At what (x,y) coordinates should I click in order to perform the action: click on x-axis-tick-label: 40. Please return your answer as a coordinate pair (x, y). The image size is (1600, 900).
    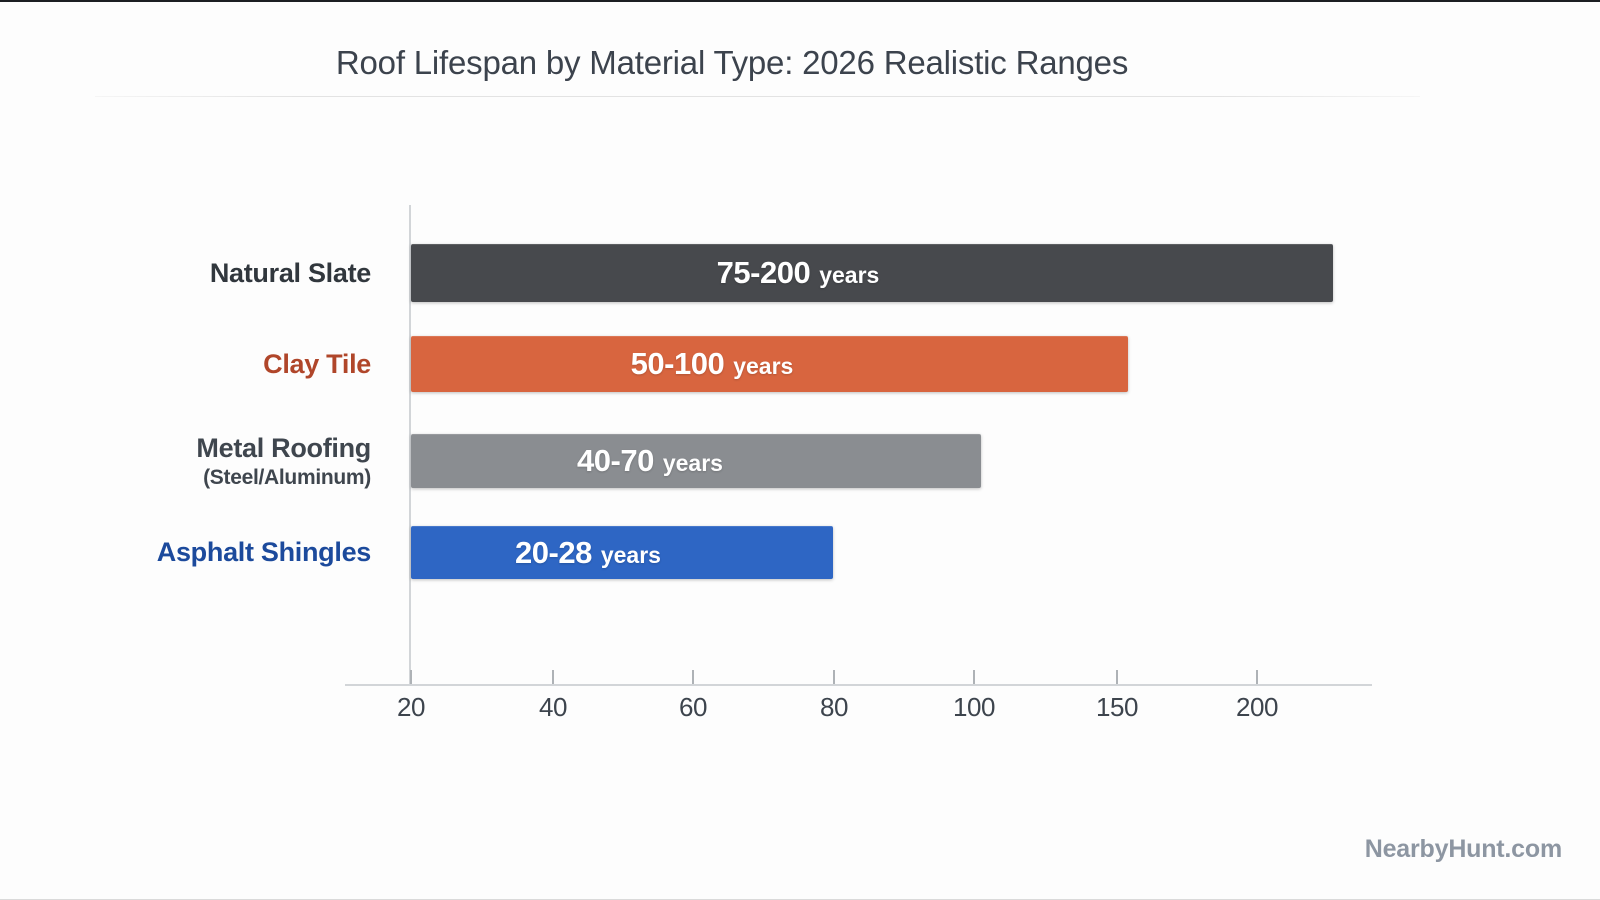
    Looking at the image, I should click on (553, 707).